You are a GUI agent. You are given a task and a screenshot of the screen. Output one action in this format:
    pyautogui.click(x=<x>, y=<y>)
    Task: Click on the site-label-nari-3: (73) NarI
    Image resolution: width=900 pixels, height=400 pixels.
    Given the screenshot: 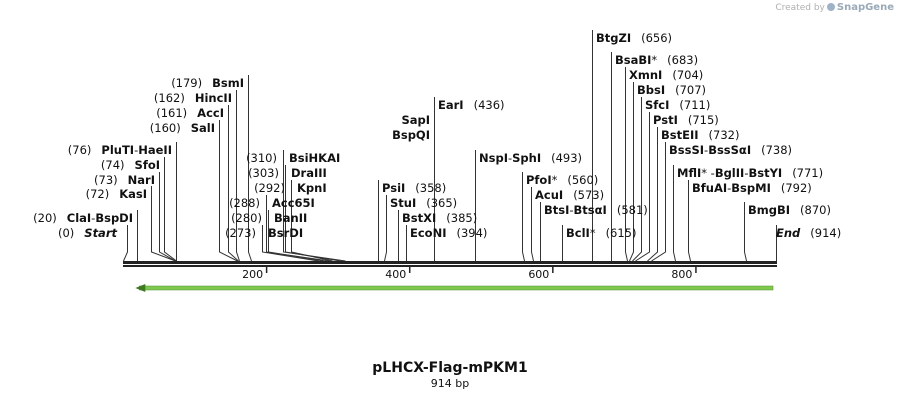 What is the action you would take?
    pyautogui.click(x=124, y=180)
    